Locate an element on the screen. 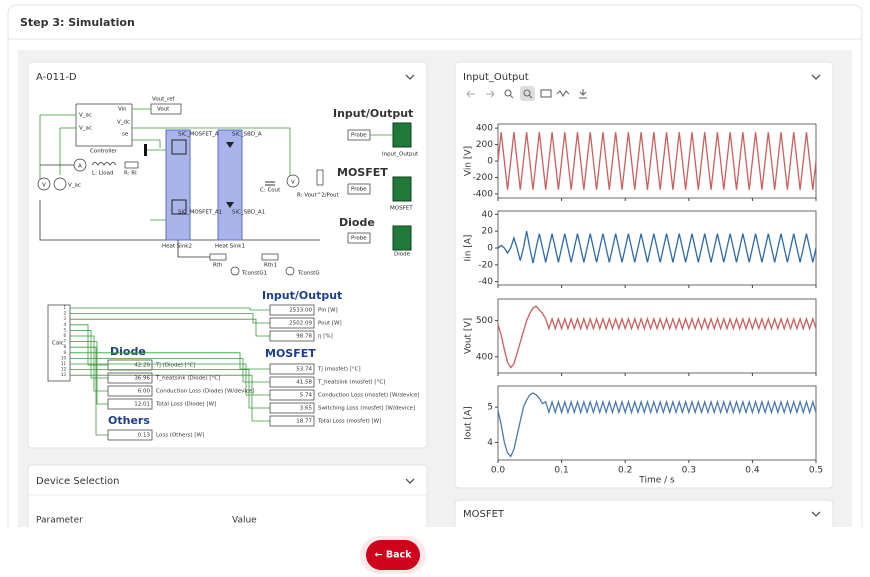  label: V is located at coordinates (293, 183).